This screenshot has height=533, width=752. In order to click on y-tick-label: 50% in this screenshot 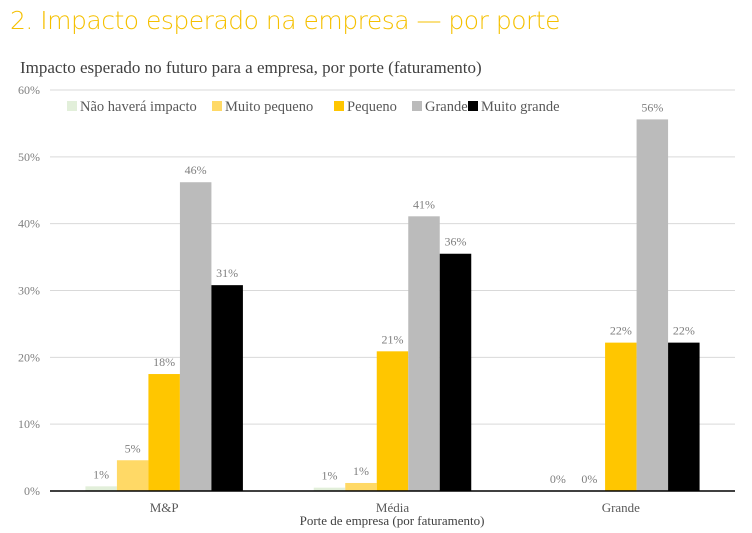, I will do `click(29, 157)`.